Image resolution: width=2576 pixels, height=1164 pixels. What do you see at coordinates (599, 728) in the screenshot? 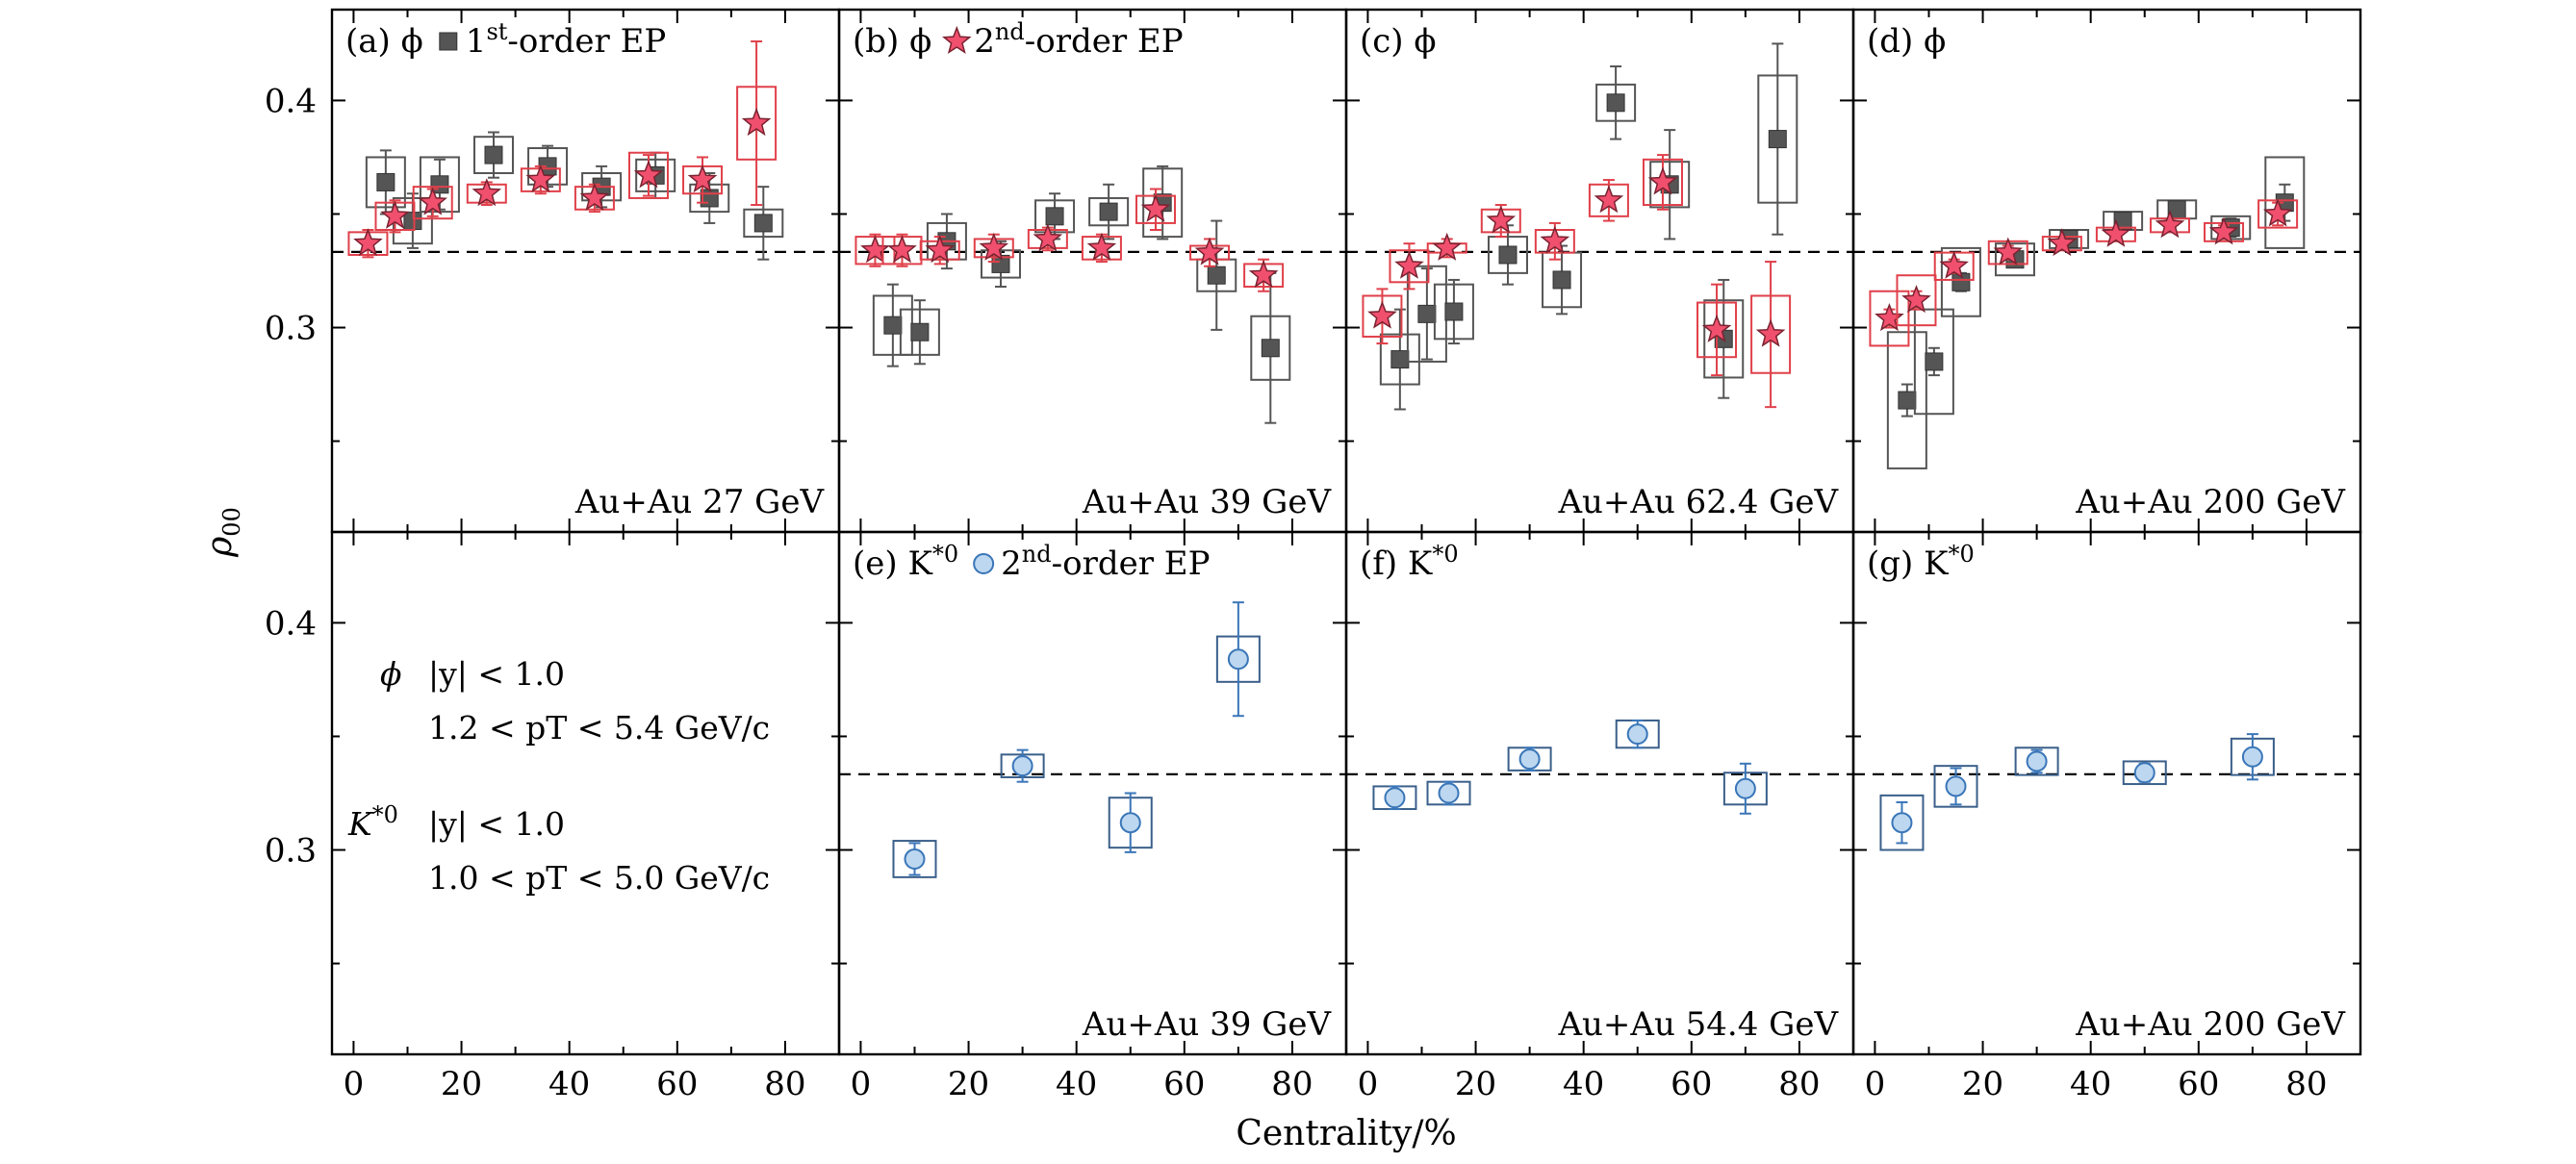
I see `phi-pt-range: 1.2 < pT < 5.4 GeV/c` at bounding box center [599, 728].